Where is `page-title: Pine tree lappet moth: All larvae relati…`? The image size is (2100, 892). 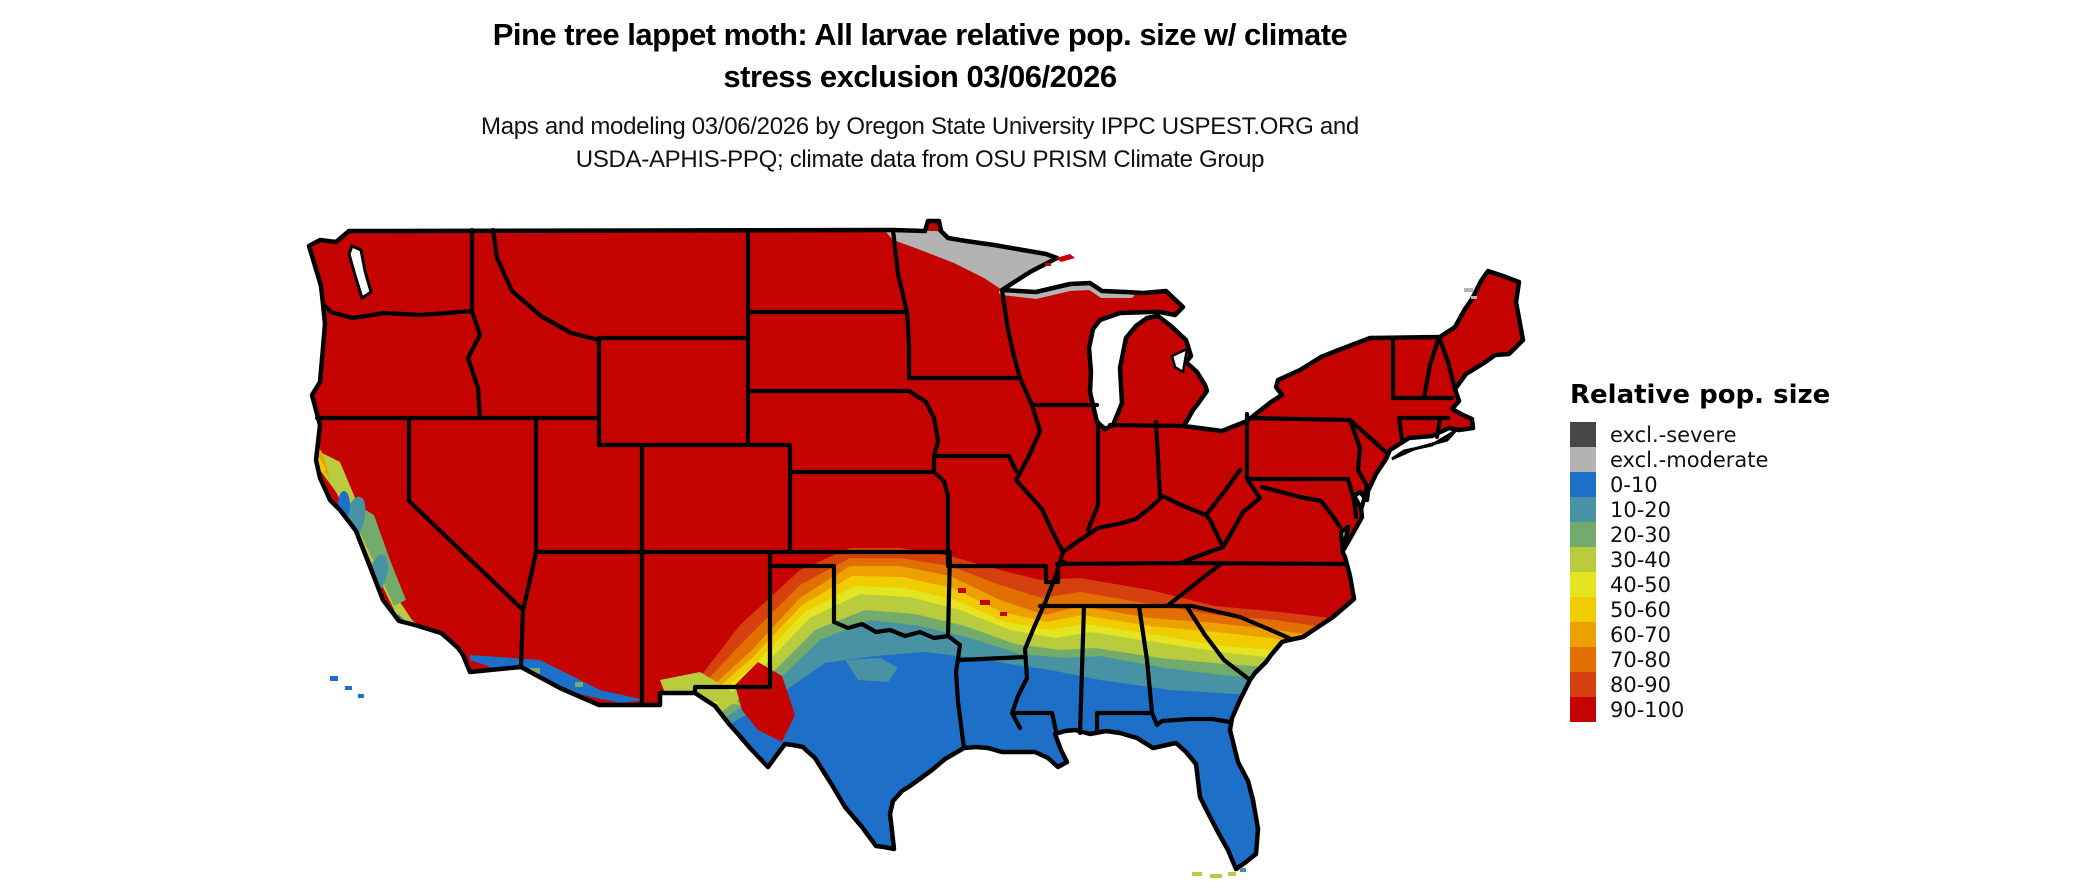 page-title: Pine tree lappet moth: All larvae relati… is located at coordinates (920, 56).